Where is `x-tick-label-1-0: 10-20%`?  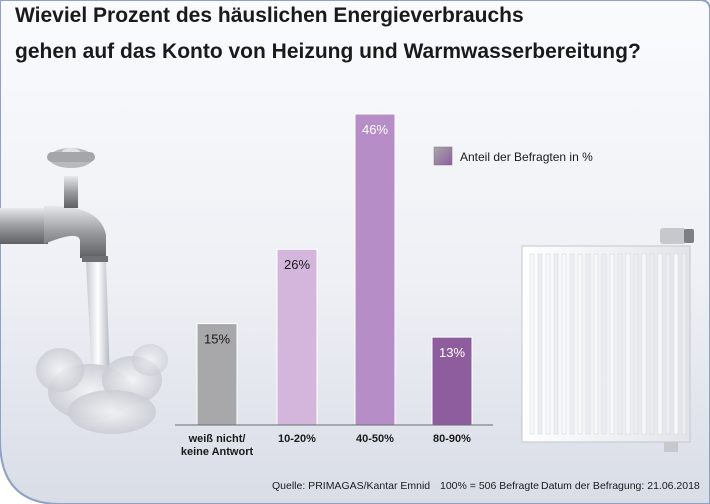
x-tick-label-1-0: 10-20% is located at coordinates (297, 439).